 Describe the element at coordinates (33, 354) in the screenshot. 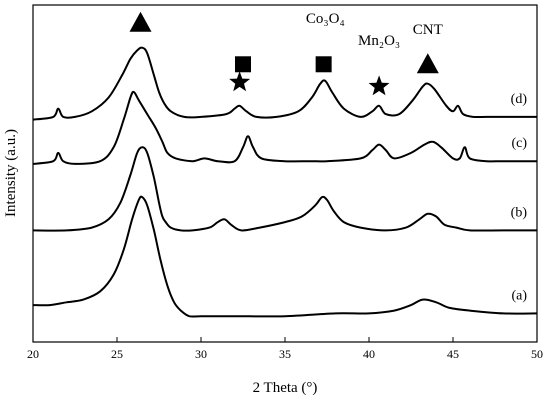

I see `x-tick-label: 20` at that location.